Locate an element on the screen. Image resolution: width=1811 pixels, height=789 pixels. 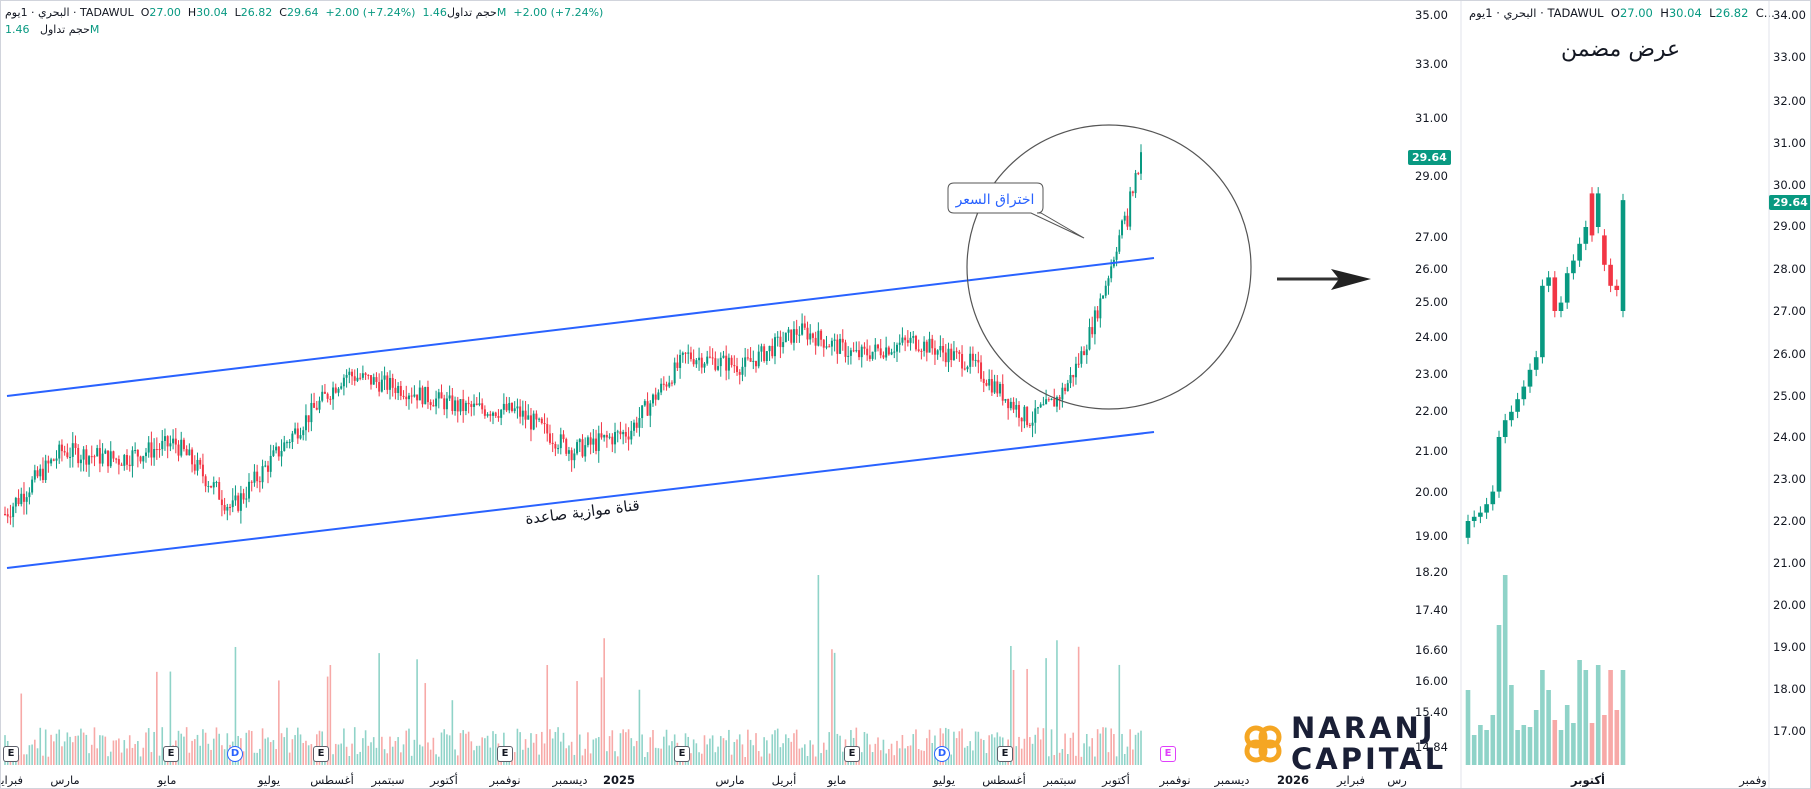
x-tick-label: يوليو is located at coordinates (943, 780).